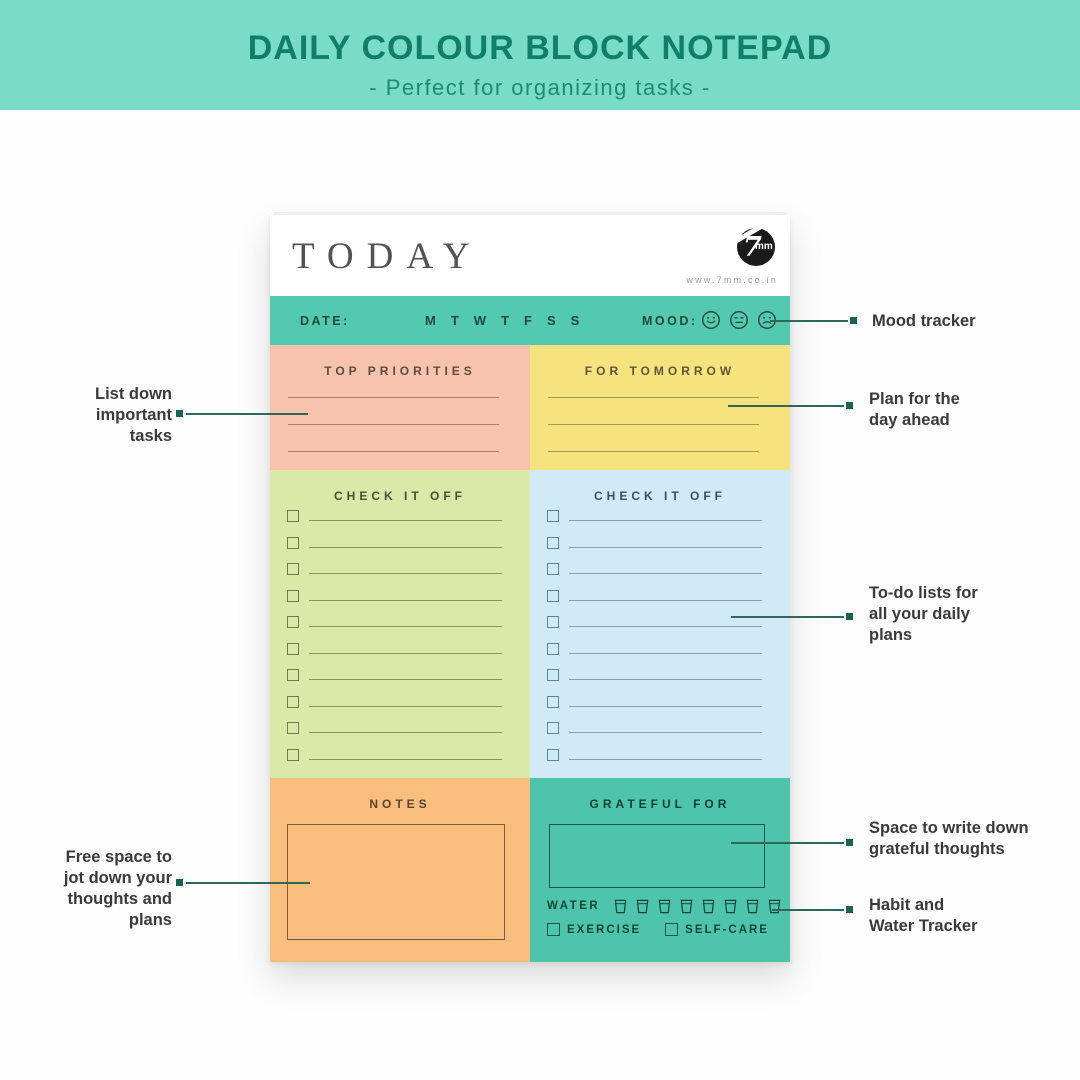 The width and height of the screenshot is (1080, 1080). I want to click on checklist-row: CHECK IT OFF CHECK IT OFF, so click(530, 624).